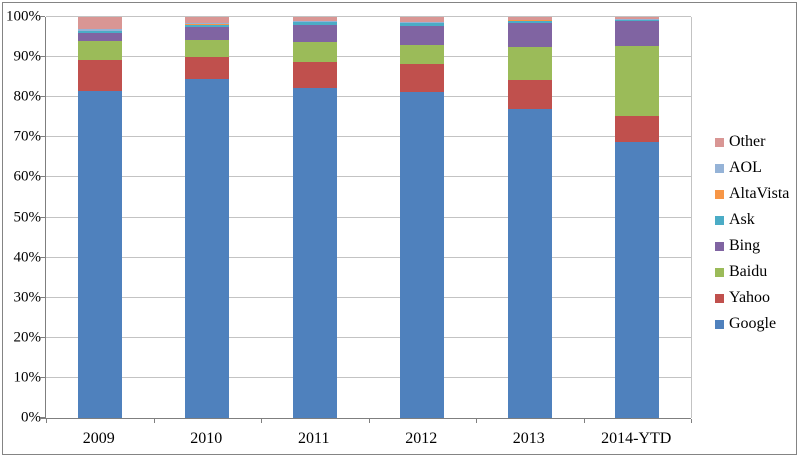 Image resolution: width=800 pixels, height=458 pixels. What do you see at coordinates (99, 254) in the screenshot?
I see `bar-segment-google-2009` at bounding box center [99, 254].